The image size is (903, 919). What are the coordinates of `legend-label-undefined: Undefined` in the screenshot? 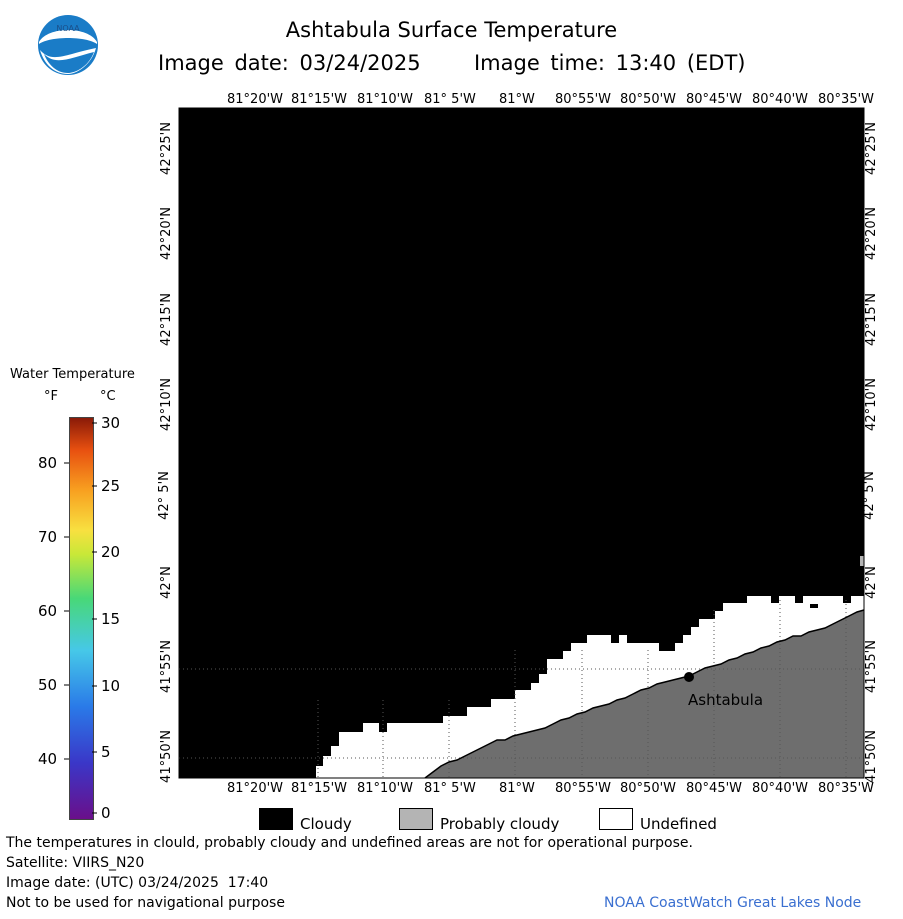 It's located at (678, 824).